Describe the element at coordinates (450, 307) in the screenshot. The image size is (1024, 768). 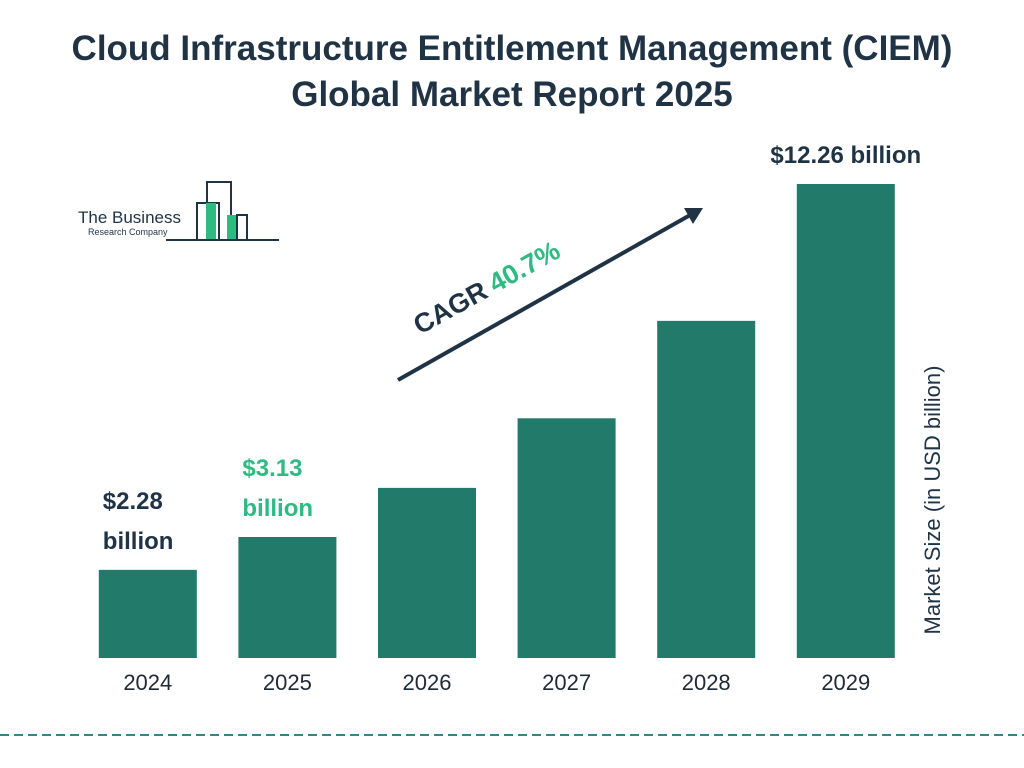
I see `cagr-label: CAGR` at that location.